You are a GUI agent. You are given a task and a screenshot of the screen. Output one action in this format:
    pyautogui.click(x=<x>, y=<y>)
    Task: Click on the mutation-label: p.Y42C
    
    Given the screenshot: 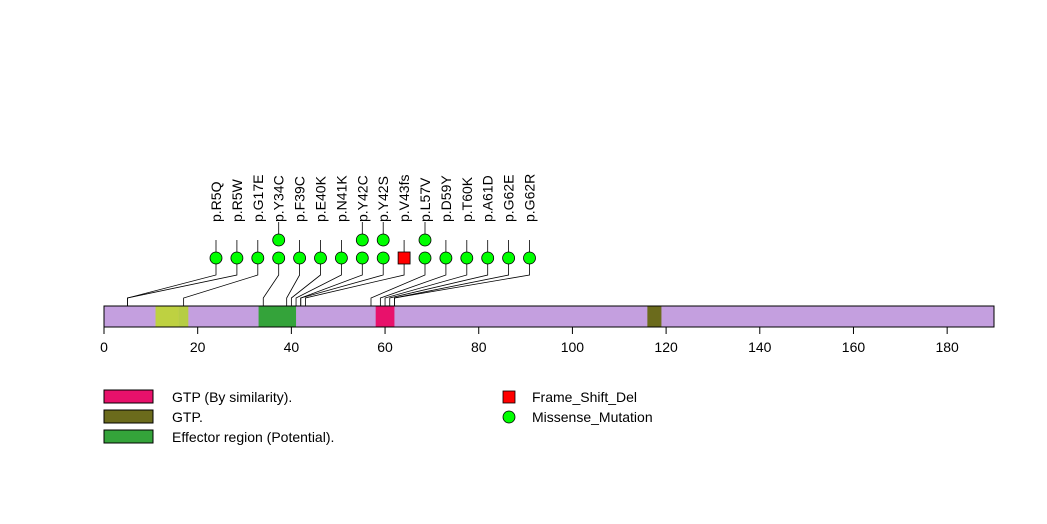 What is the action you would take?
    pyautogui.click(x=362, y=198)
    